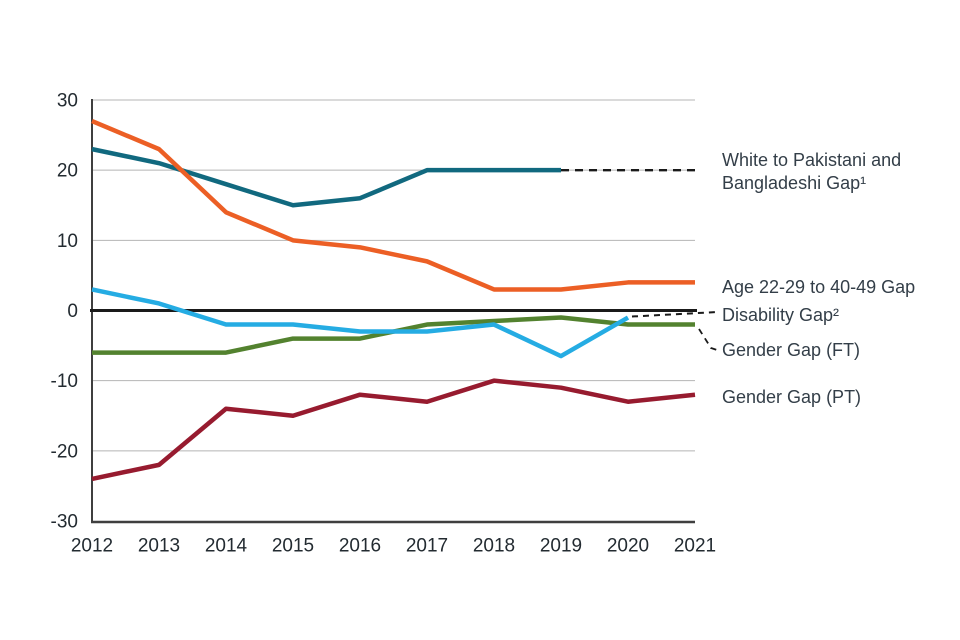  I want to click on x-tick-label: 2016, so click(360, 546).